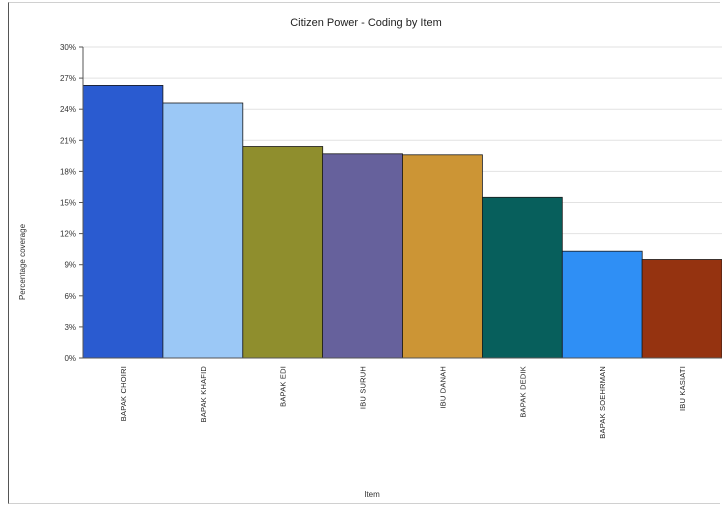 The width and height of the screenshot is (722, 506). Describe the element at coordinates (68, 203) in the screenshot. I see `y-tick-label: 15%` at that location.